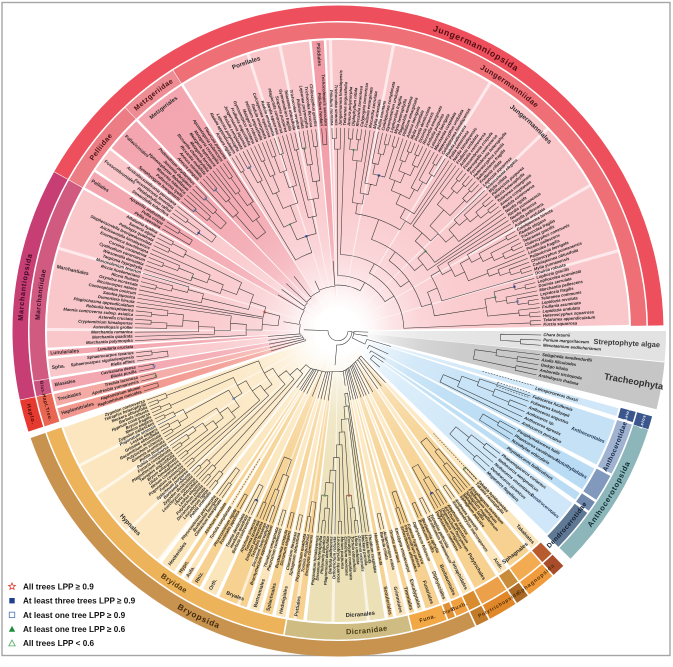 The image size is (673, 667). Describe the element at coordinates (354, 106) in the screenshot. I see `svg-text: Diplophyllum nitida` at that location.